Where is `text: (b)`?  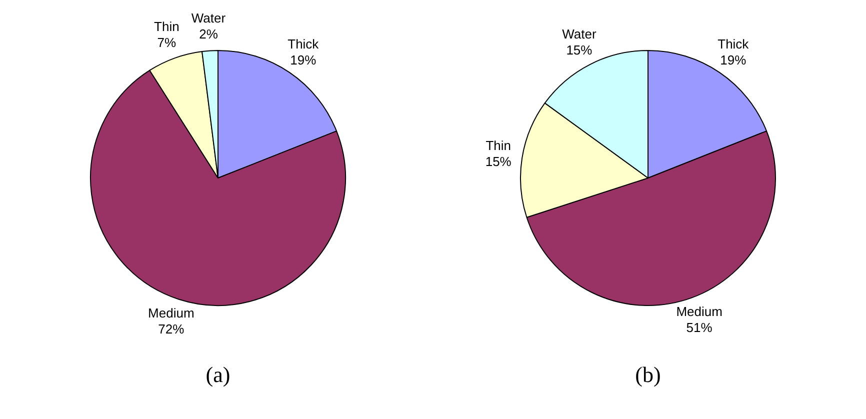 text: (b) is located at coordinates (648, 375).